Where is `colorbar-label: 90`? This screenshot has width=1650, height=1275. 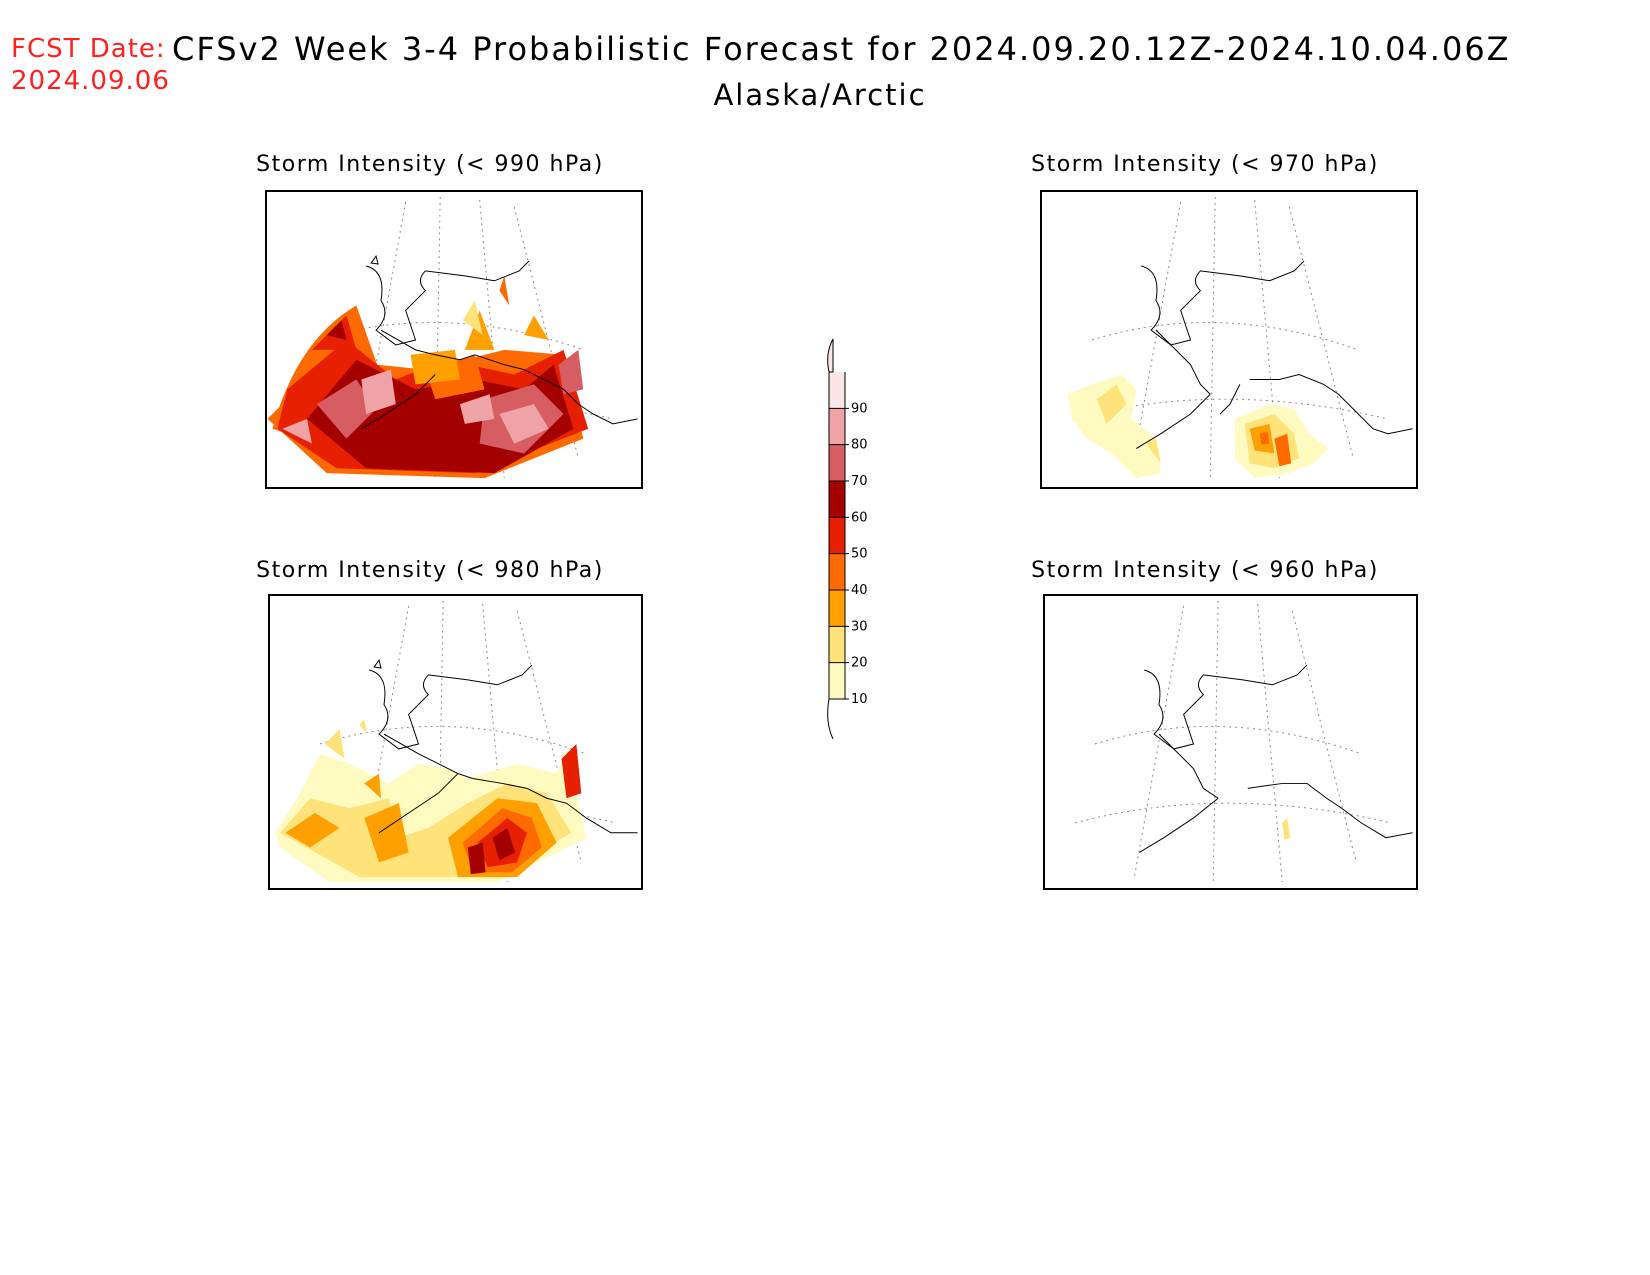 colorbar-label: 90 is located at coordinates (859, 408).